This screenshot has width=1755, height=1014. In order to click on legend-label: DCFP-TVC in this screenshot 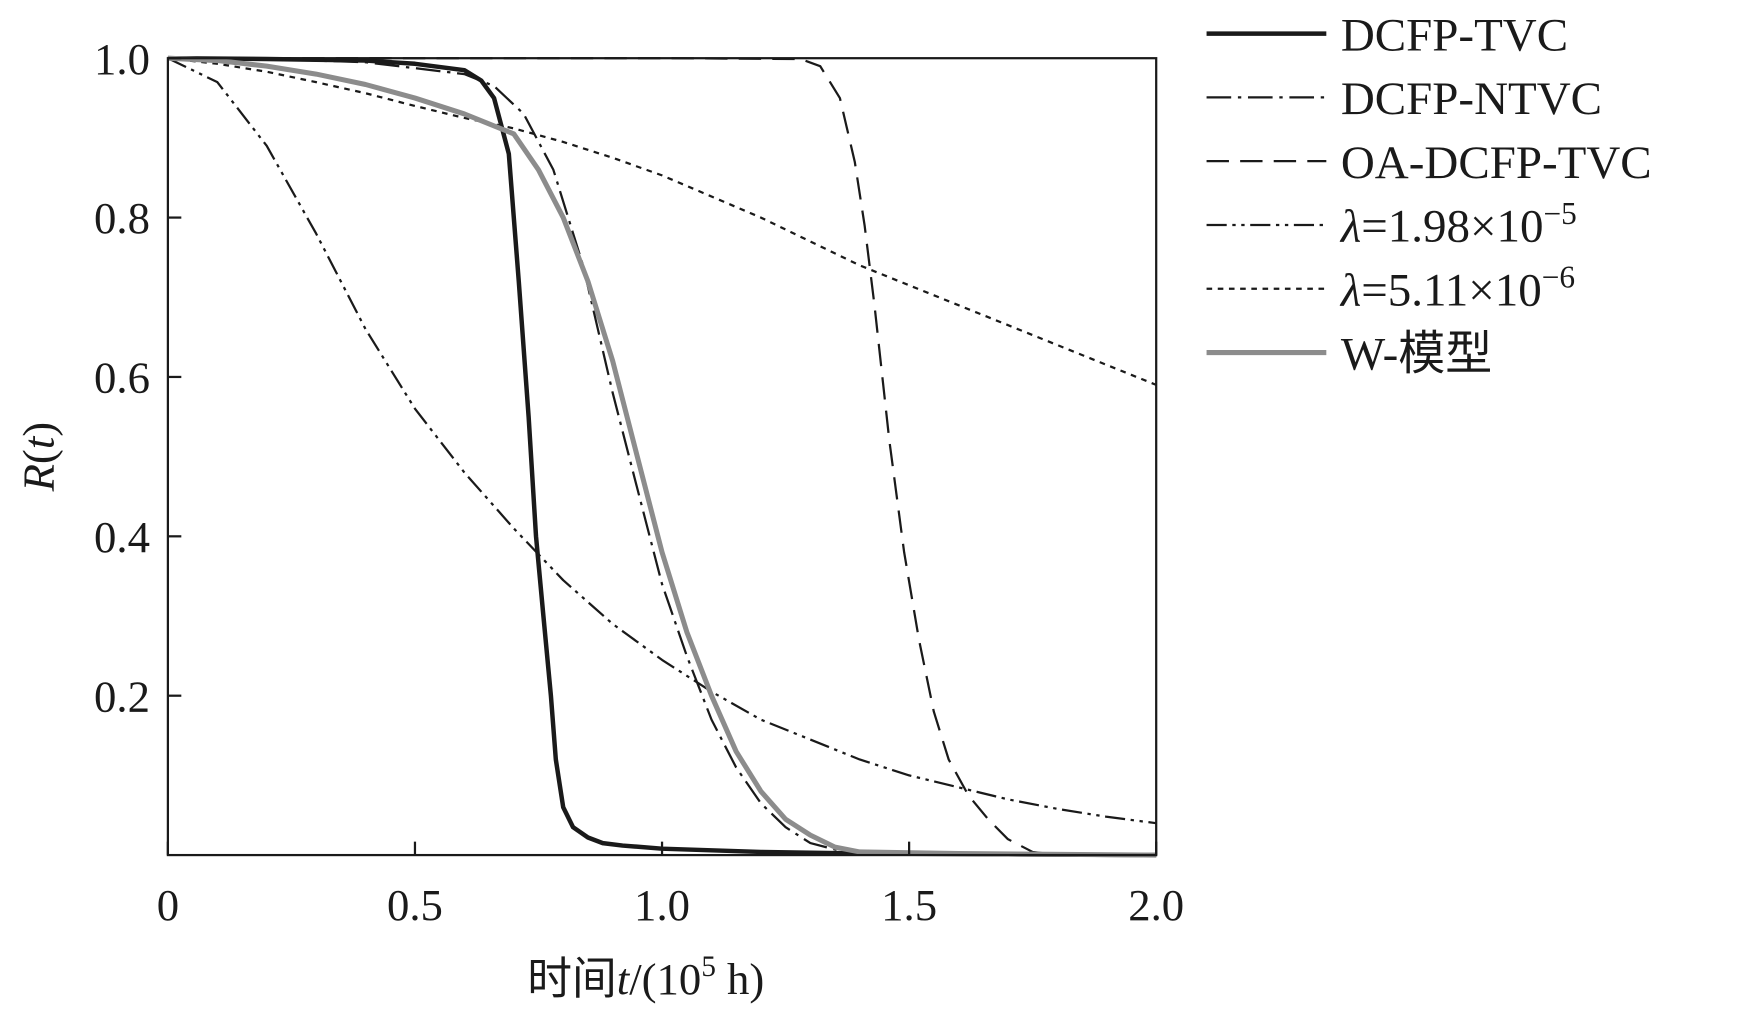, I will do `click(1454, 35)`.